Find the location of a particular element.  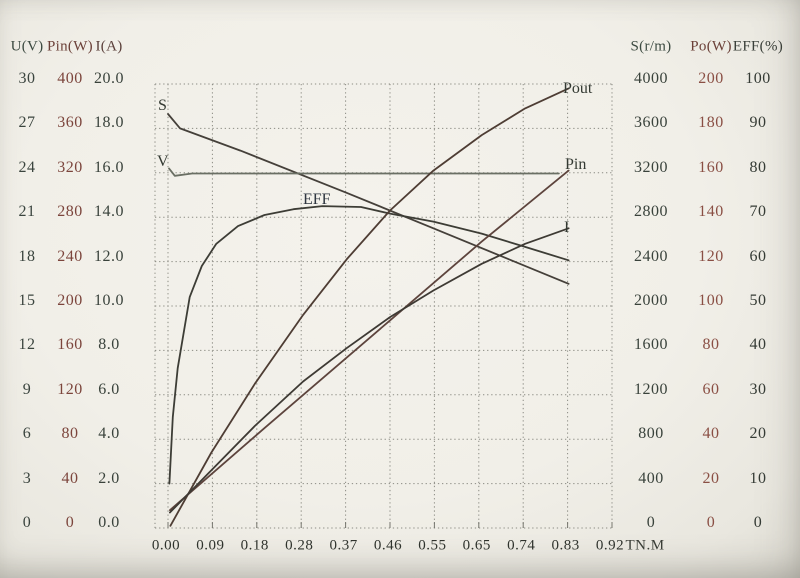

right-axis-value-r10c1: 0 is located at coordinates (711, 522).